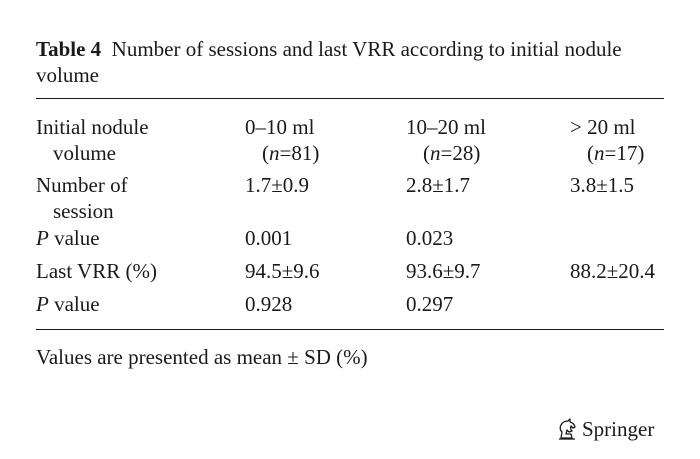  I want to click on row-label-p-value-2: P value, so click(68, 304).